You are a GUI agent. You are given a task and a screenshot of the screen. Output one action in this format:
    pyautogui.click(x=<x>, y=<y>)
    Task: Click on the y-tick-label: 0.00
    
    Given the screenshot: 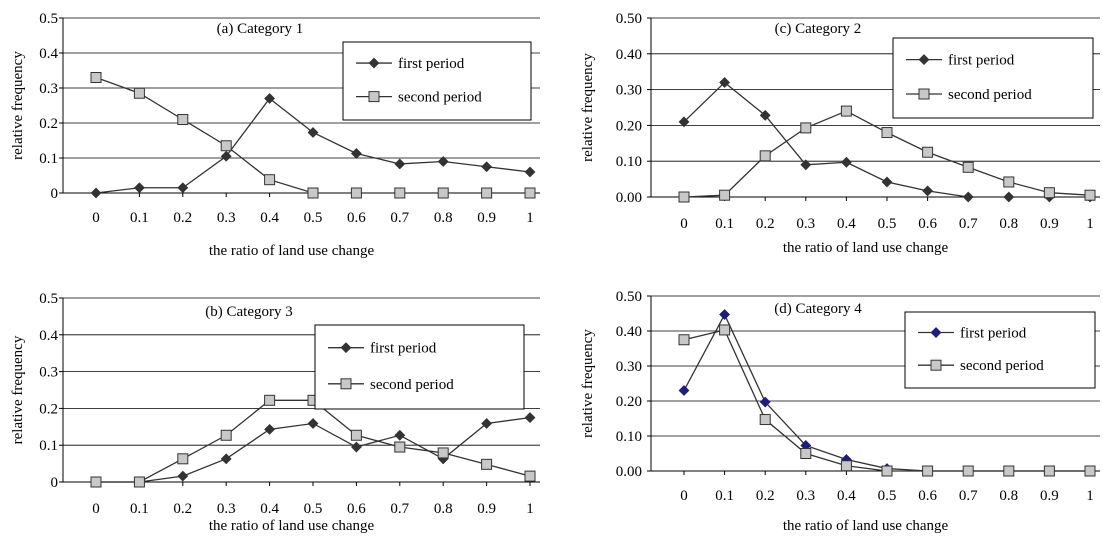 What is the action you would take?
    pyautogui.click(x=629, y=472)
    